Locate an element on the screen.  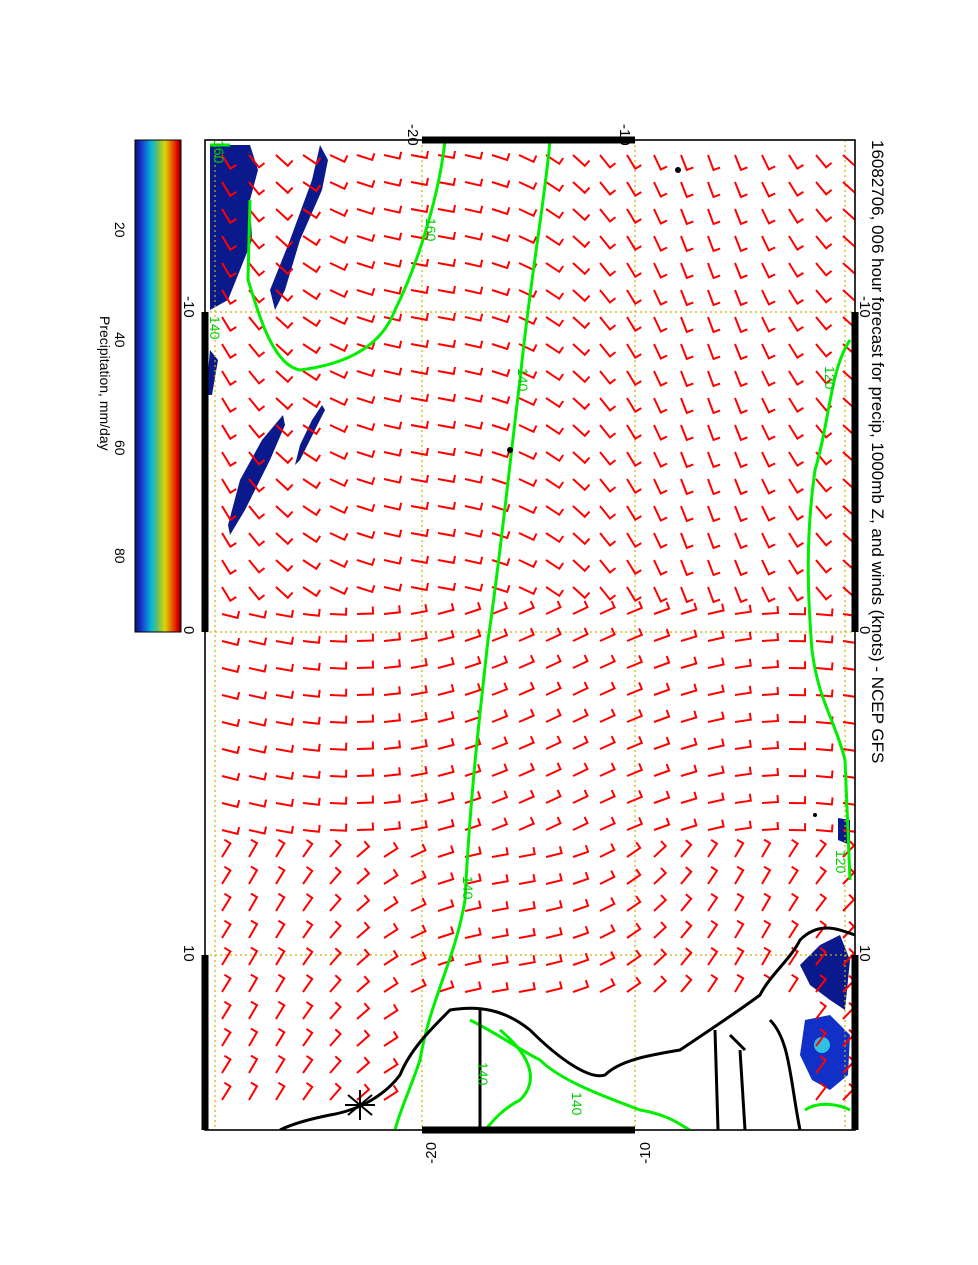
lon-tick-label: 10 is located at coordinates (864, 953).